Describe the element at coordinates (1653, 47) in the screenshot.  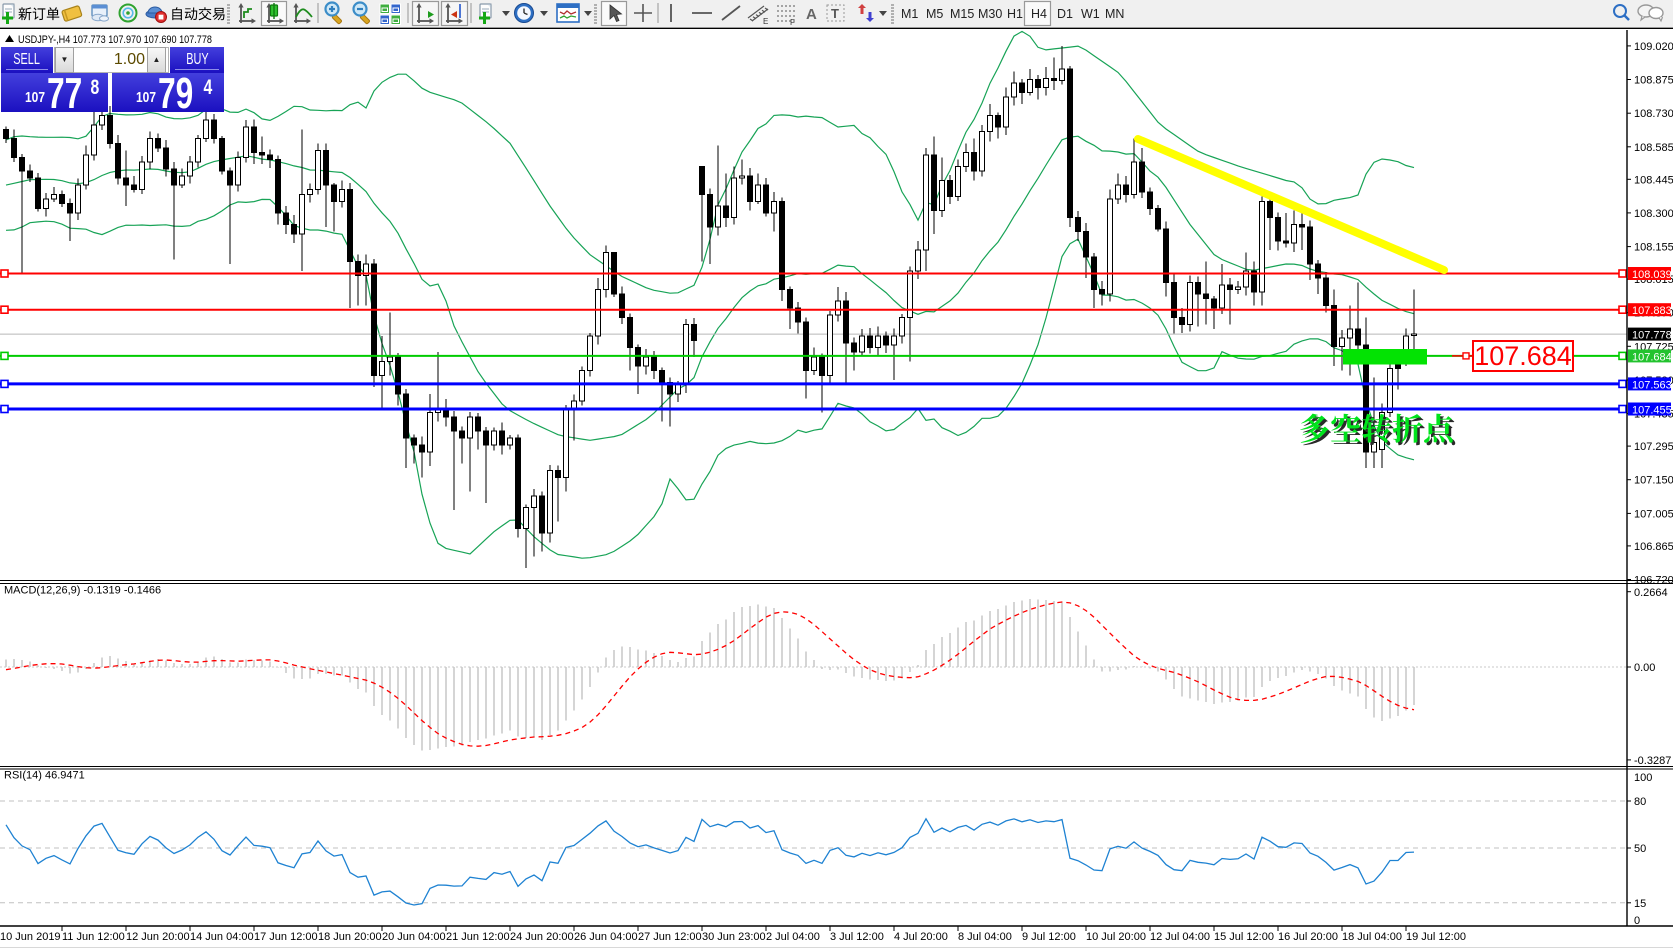
I see `svg-text: 109.020` at that location.